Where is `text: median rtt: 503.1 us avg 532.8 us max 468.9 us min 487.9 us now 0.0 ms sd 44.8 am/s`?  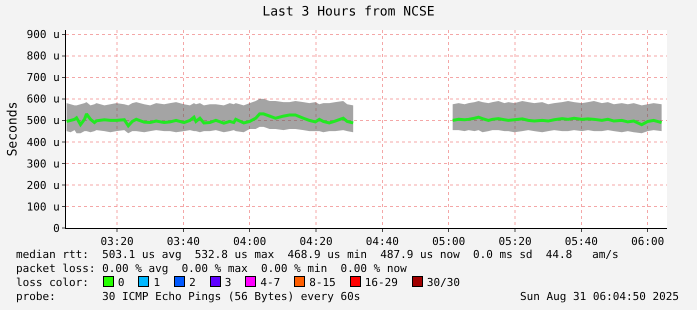
text: median rtt: 503.1 us avg 532.8 us max 468.9 us min 487.9 us now 0.0 ms sd 44.8 am/s is located at coordinates (317, 254).